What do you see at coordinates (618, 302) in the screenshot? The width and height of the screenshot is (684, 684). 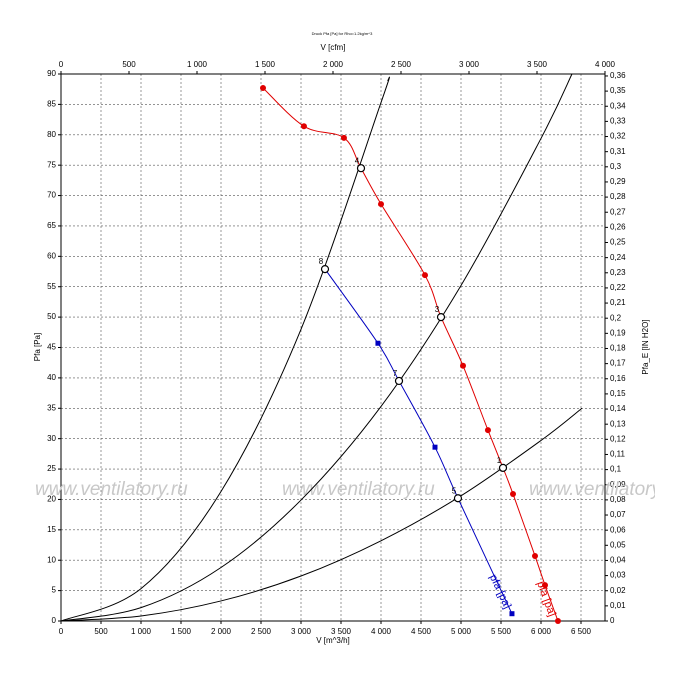 I see `y2-tick-label: 0,21` at bounding box center [618, 302].